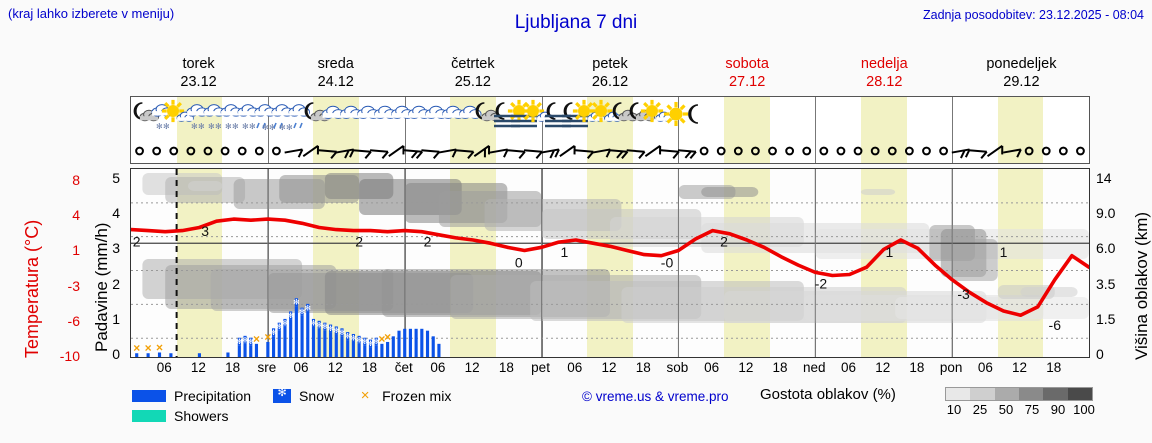  I want to click on page-title: Ljubljana 7 dni, so click(576, 22).